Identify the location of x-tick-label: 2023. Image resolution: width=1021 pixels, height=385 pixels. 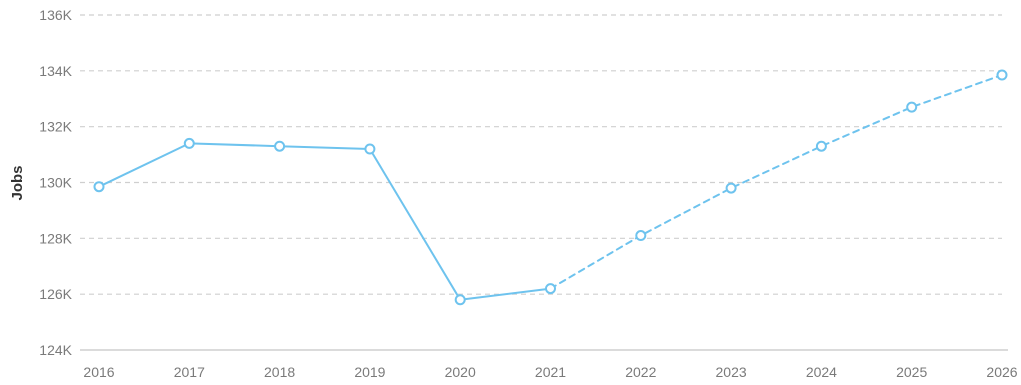
(731, 372).